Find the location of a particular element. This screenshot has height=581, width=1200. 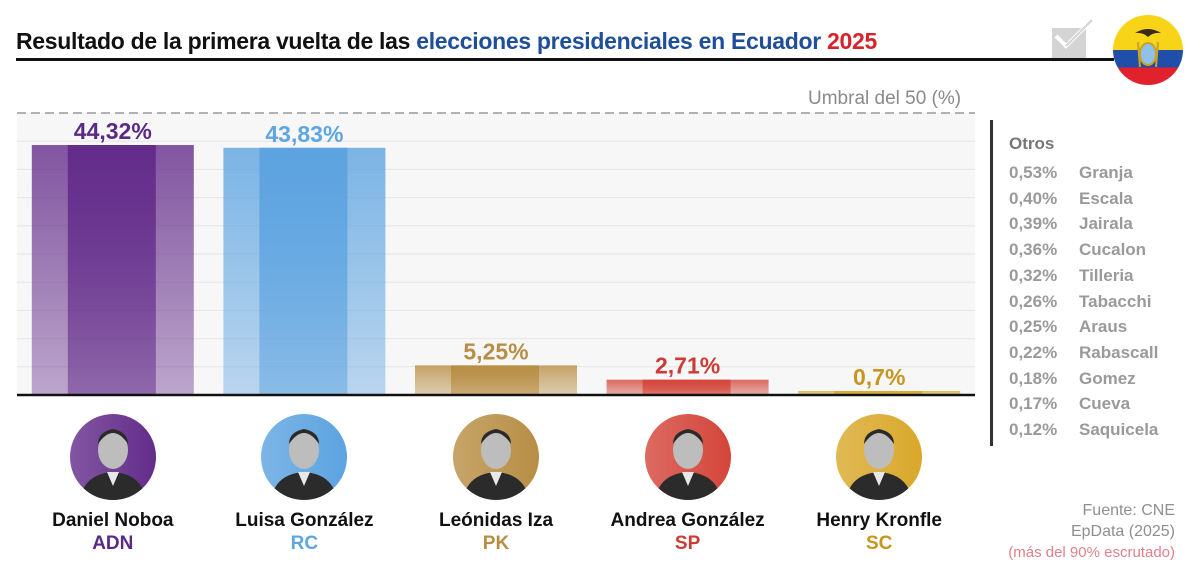

others-item-pct: 0,39% is located at coordinates (1033, 224).